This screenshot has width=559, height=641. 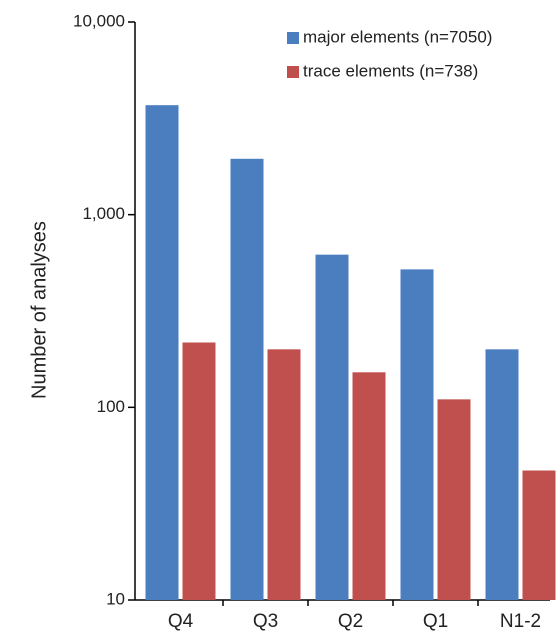 I want to click on y-tick-label: 10, so click(x=115, y=598).